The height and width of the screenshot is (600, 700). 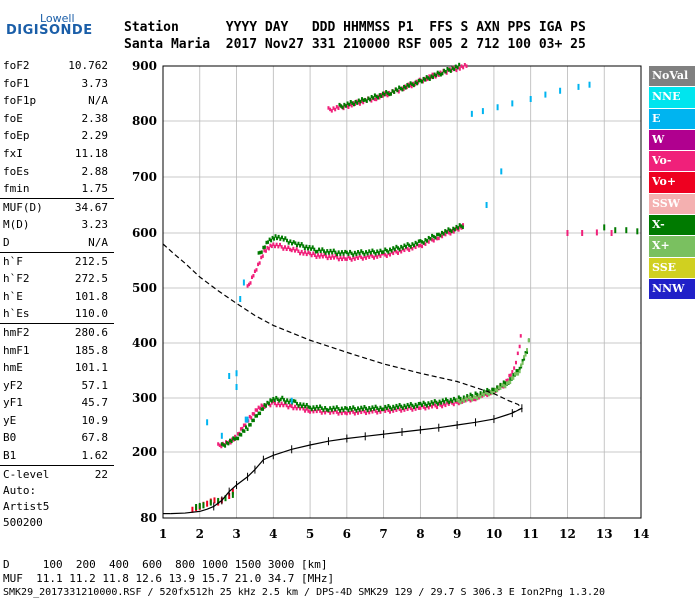 I want to click on param-row: h`F2 272.5, so click(x=57, y=279).